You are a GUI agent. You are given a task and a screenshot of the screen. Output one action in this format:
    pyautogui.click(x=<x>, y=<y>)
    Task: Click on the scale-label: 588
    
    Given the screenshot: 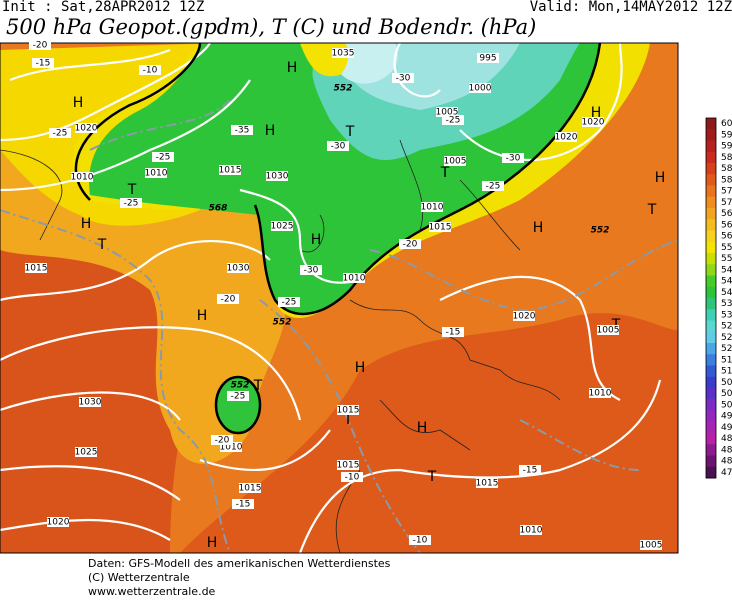 What is the action you would take?
    pyautogui.click(x=726, y=158)
    